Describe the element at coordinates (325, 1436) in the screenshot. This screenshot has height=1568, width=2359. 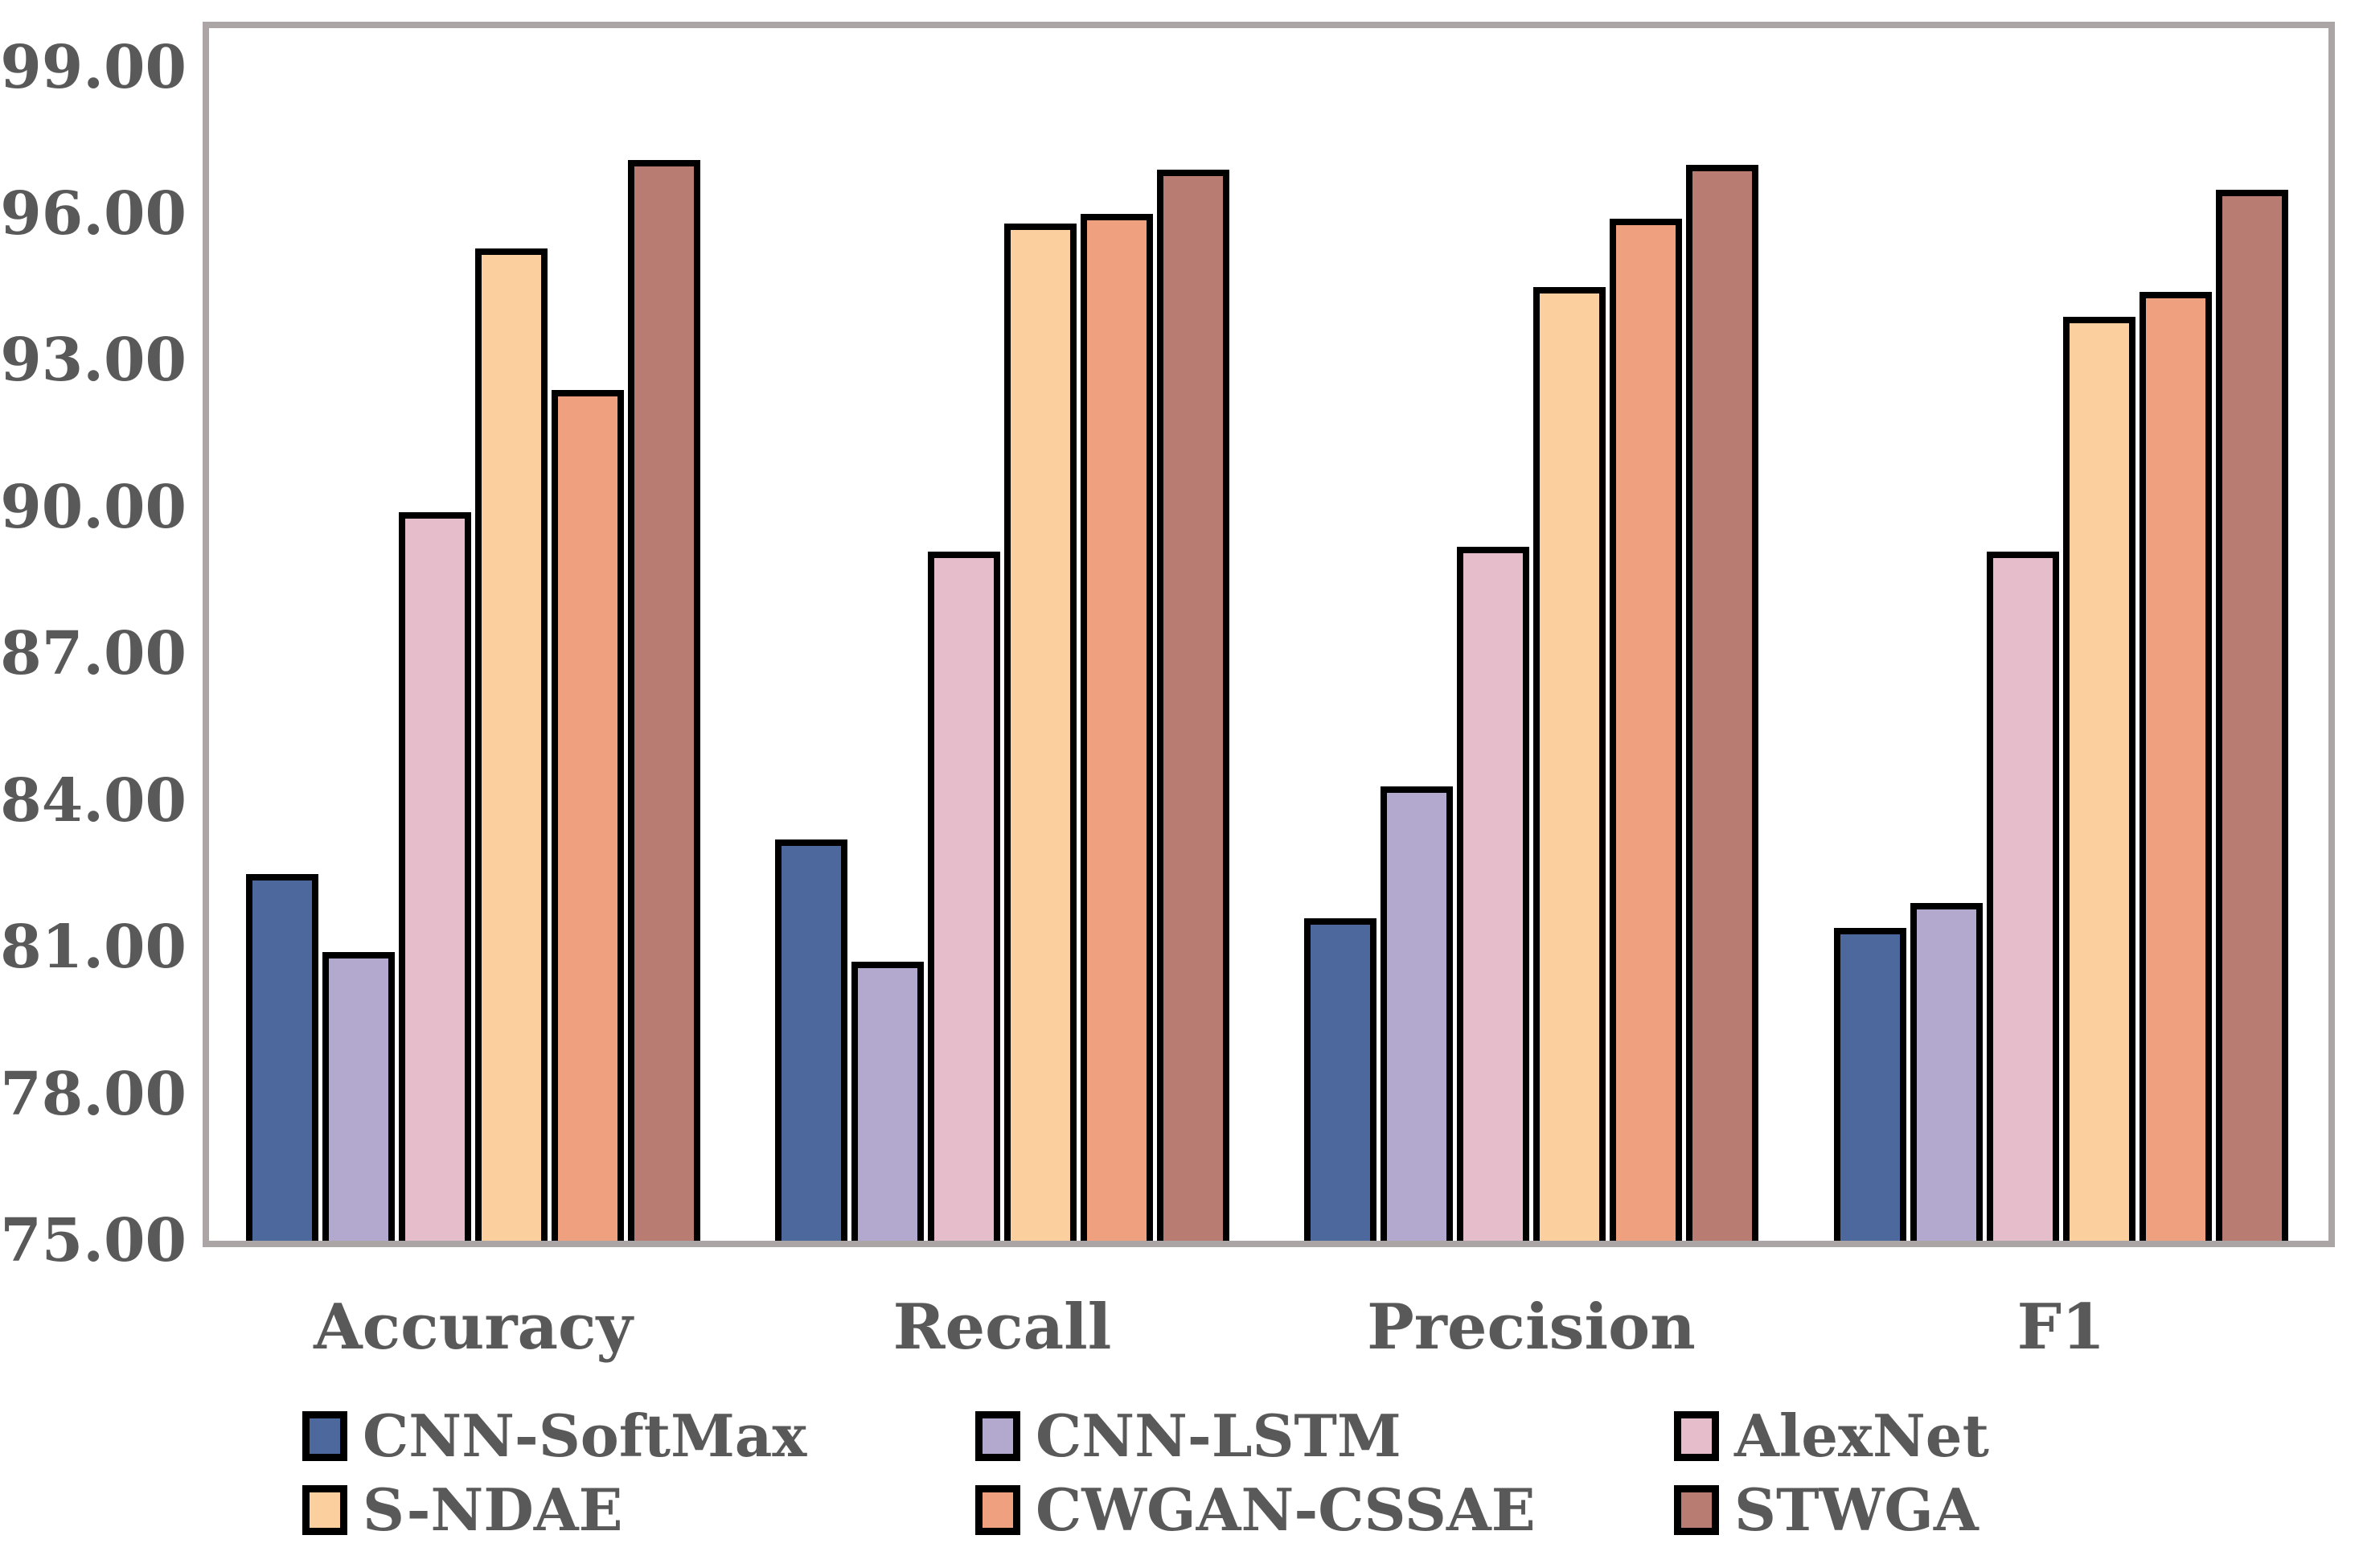
I see `legend-swatch-cnn-softmax` at that location.